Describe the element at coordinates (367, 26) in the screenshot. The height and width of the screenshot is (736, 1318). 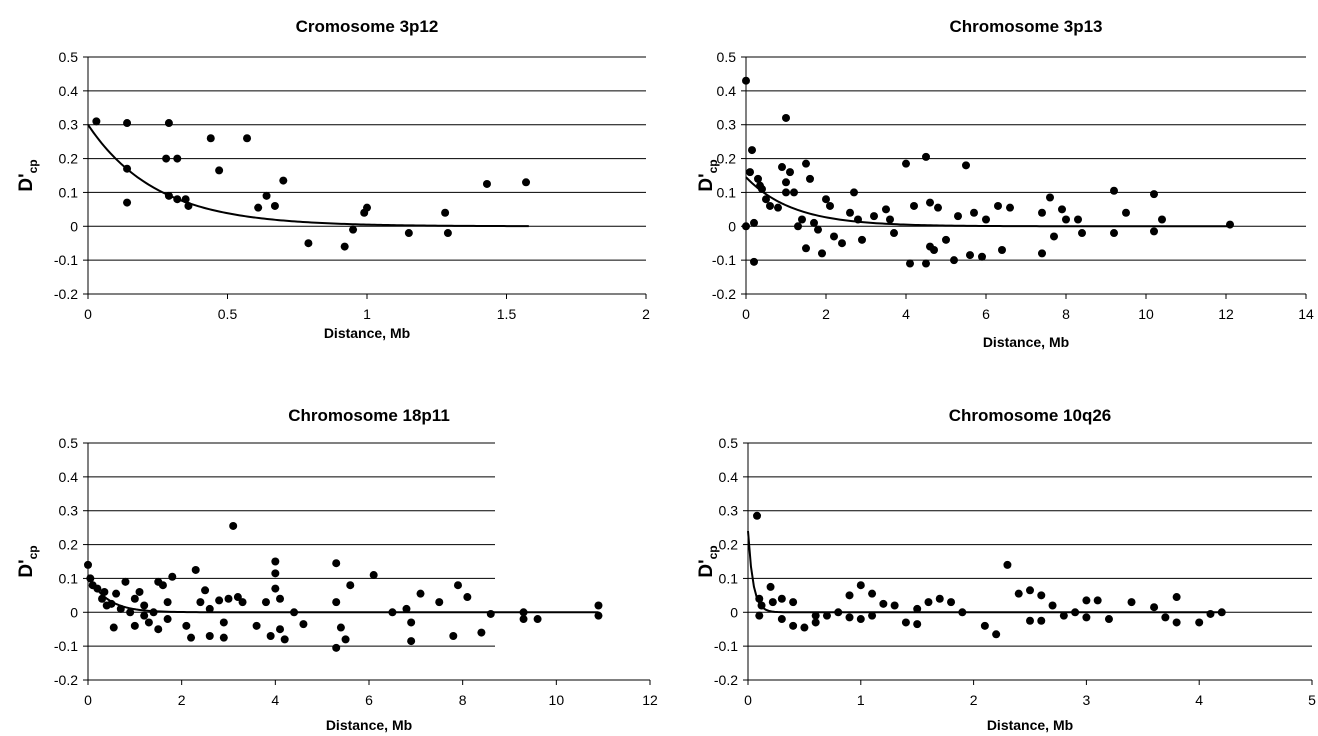
I see `chart-title: Cromosome 3p12` at that location.